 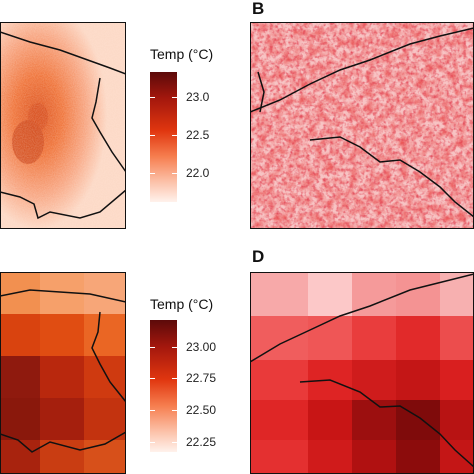 What do you see at coordinates (258, 9) in the screenshot?
I see `panel-letter-b: B` at bounding box center [258, 9].